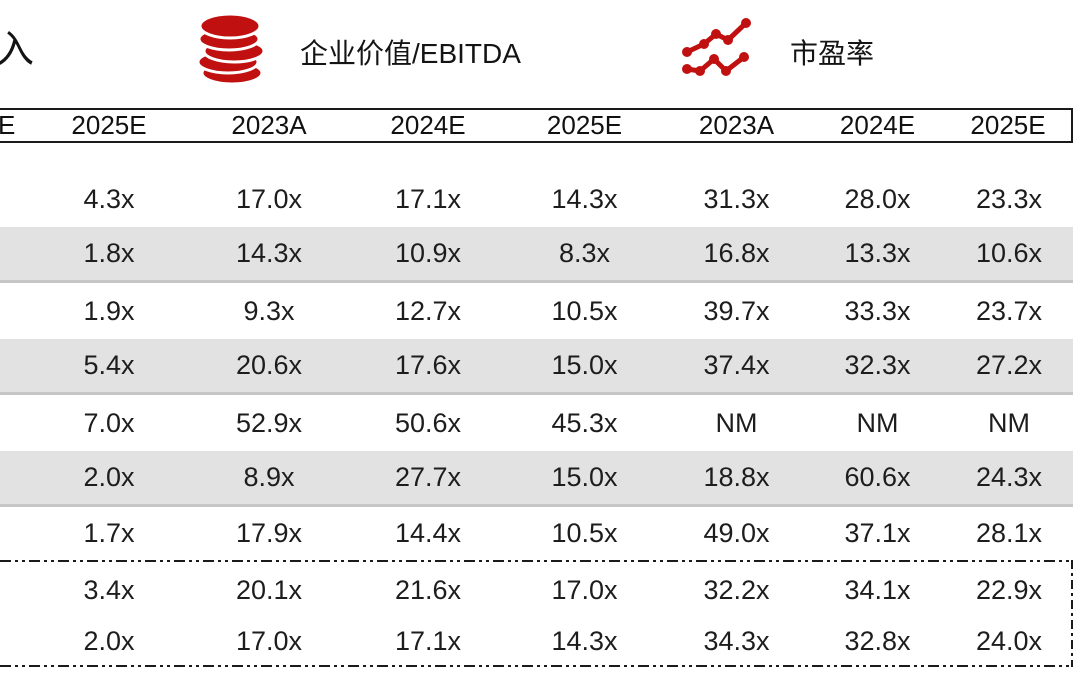 Image resolution: width=1080 pixels, height=676 pixels. What do you see at coordinates (269, 310) in the screenshot?
I see `table-cell: 9.3x` at bounding box center [269, 310].